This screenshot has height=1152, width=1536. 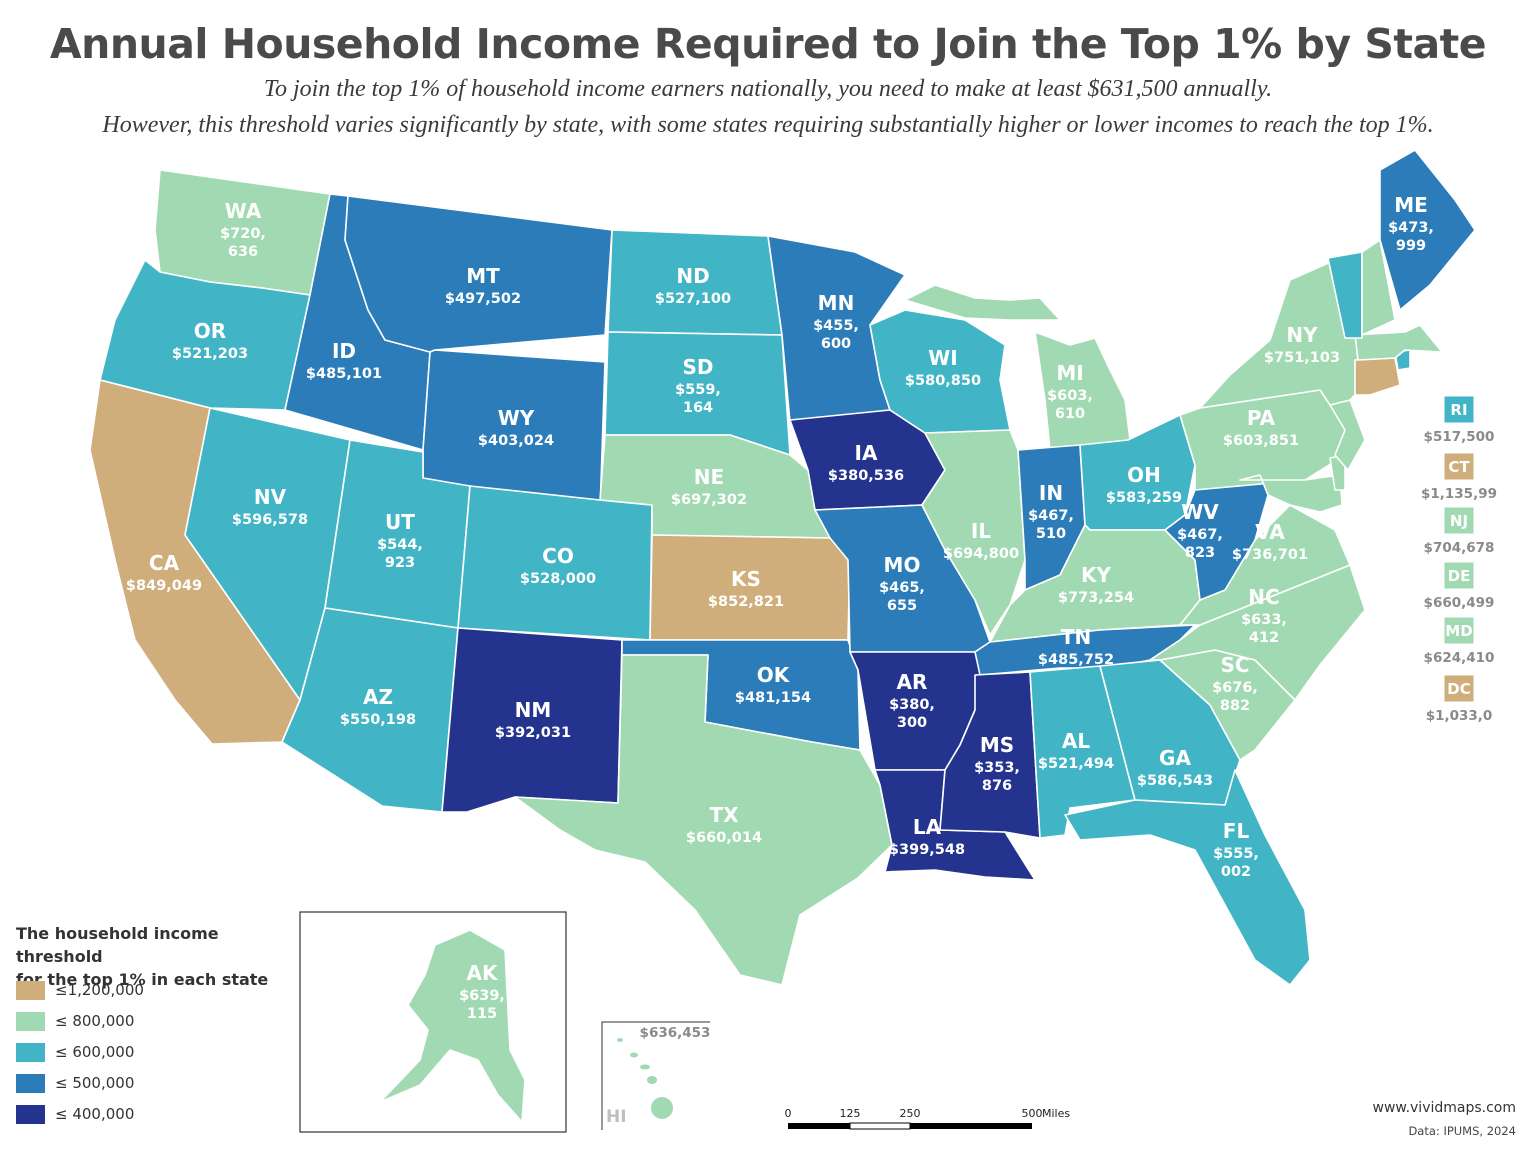 I want to click on callout-abbr-md: MD, so click(x=1458, y=631).